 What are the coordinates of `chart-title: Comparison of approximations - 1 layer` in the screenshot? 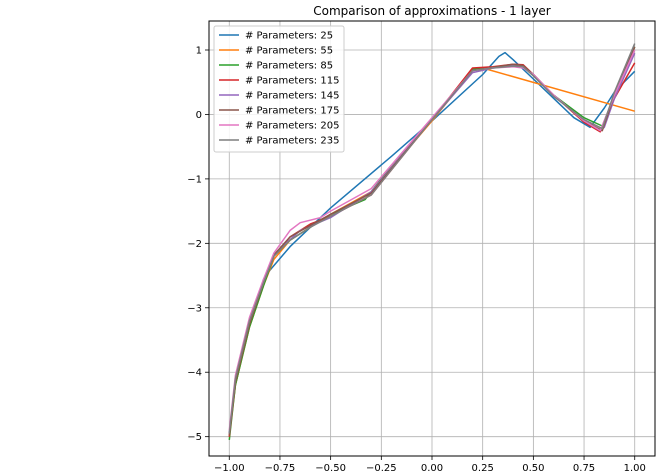 It's located at (432, 11).